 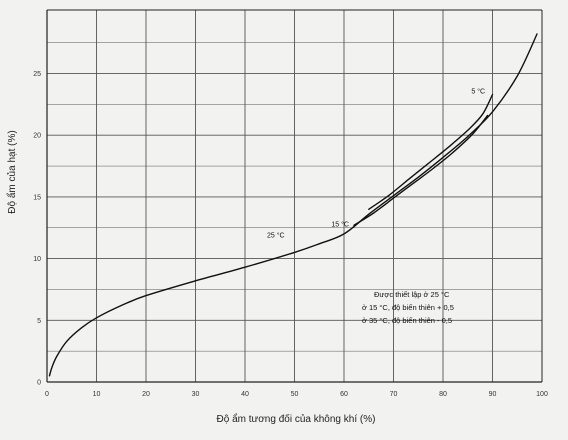 I want to click on series-labels: 25 °C 15 °C 5 °C, so click(x=376, y=163).